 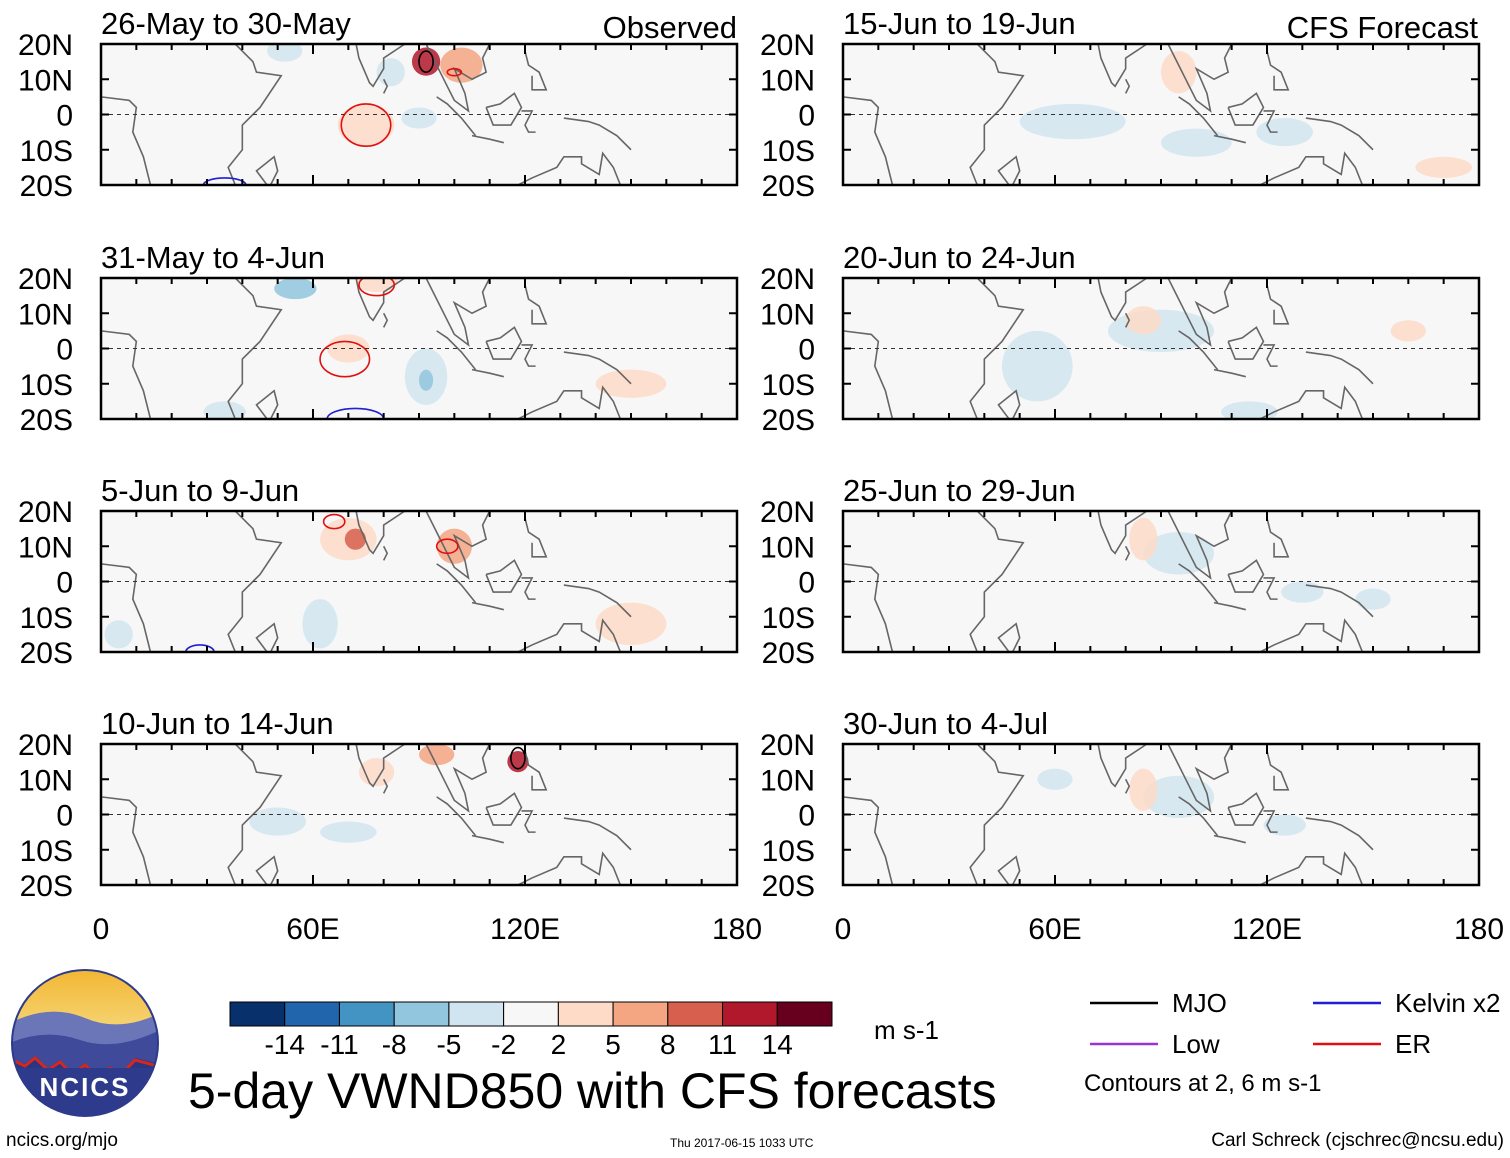 I want to click on footer-timestamp: Thu 2017-06-15 1033 UTC, so click(x=742, y=1143).